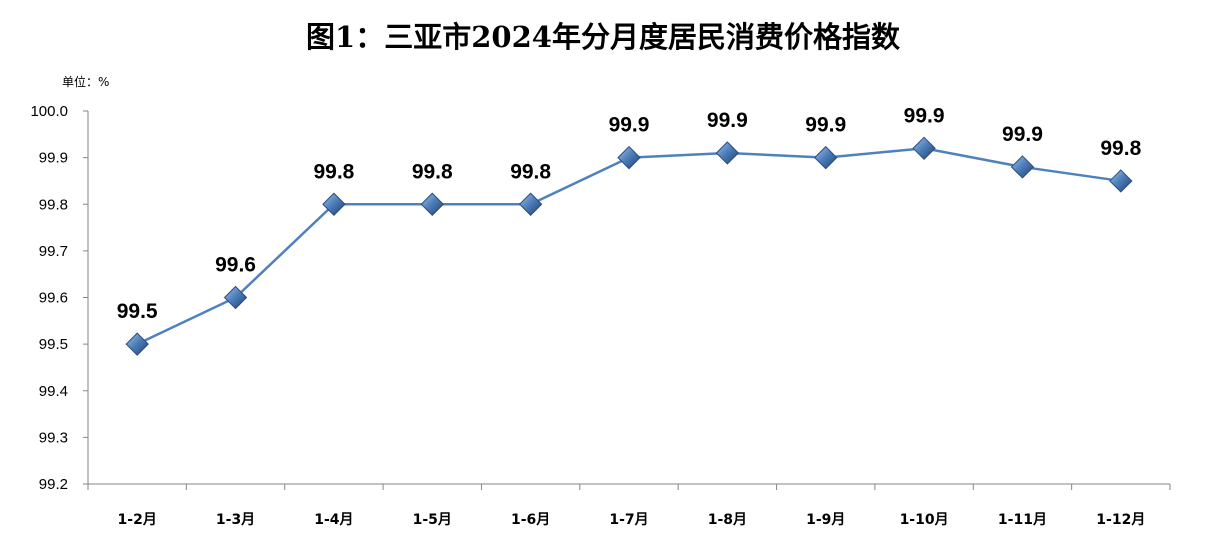 This screenshot has width=1206, height=549. I want to click on y-tick-label: 99.2, so click(53, 484).